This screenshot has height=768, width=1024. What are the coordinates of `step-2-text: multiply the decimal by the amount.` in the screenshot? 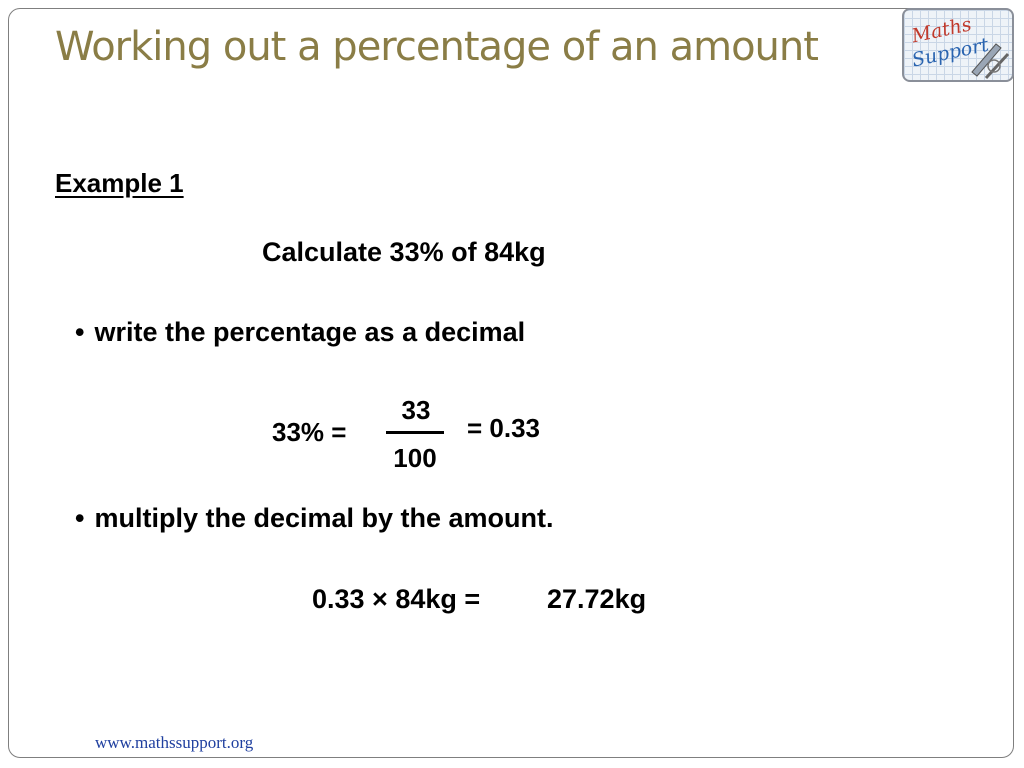 It's located at (324, 518).